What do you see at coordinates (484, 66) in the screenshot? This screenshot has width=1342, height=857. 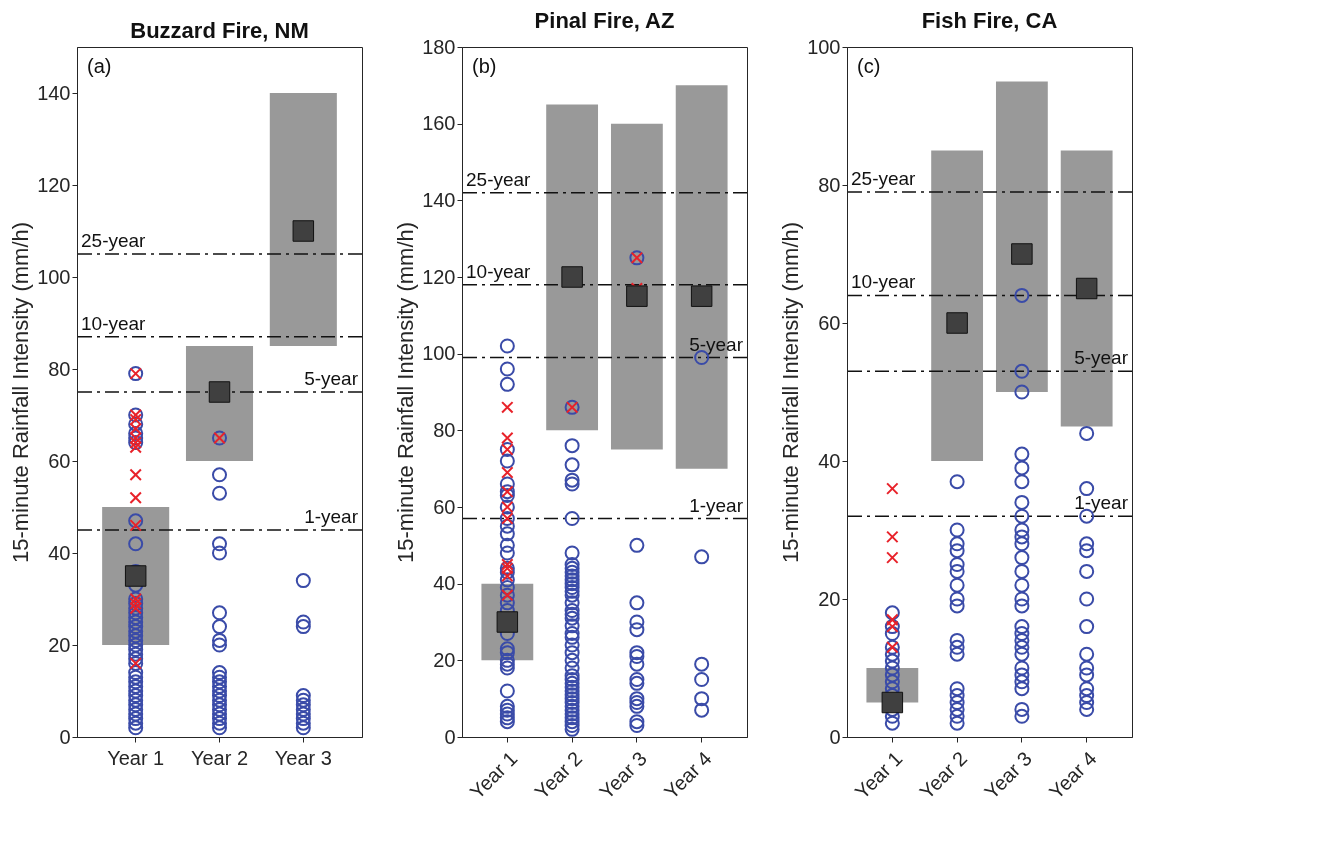 I see `annotation: (b)` at bounding box center [484, 66].